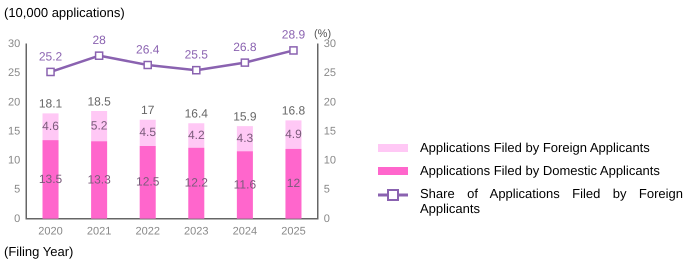 This screenshot has width=688, height=266. Describe the element at coordinates (330, 73) in the screenshot. I see `y2-tick-label: 25` at that location.